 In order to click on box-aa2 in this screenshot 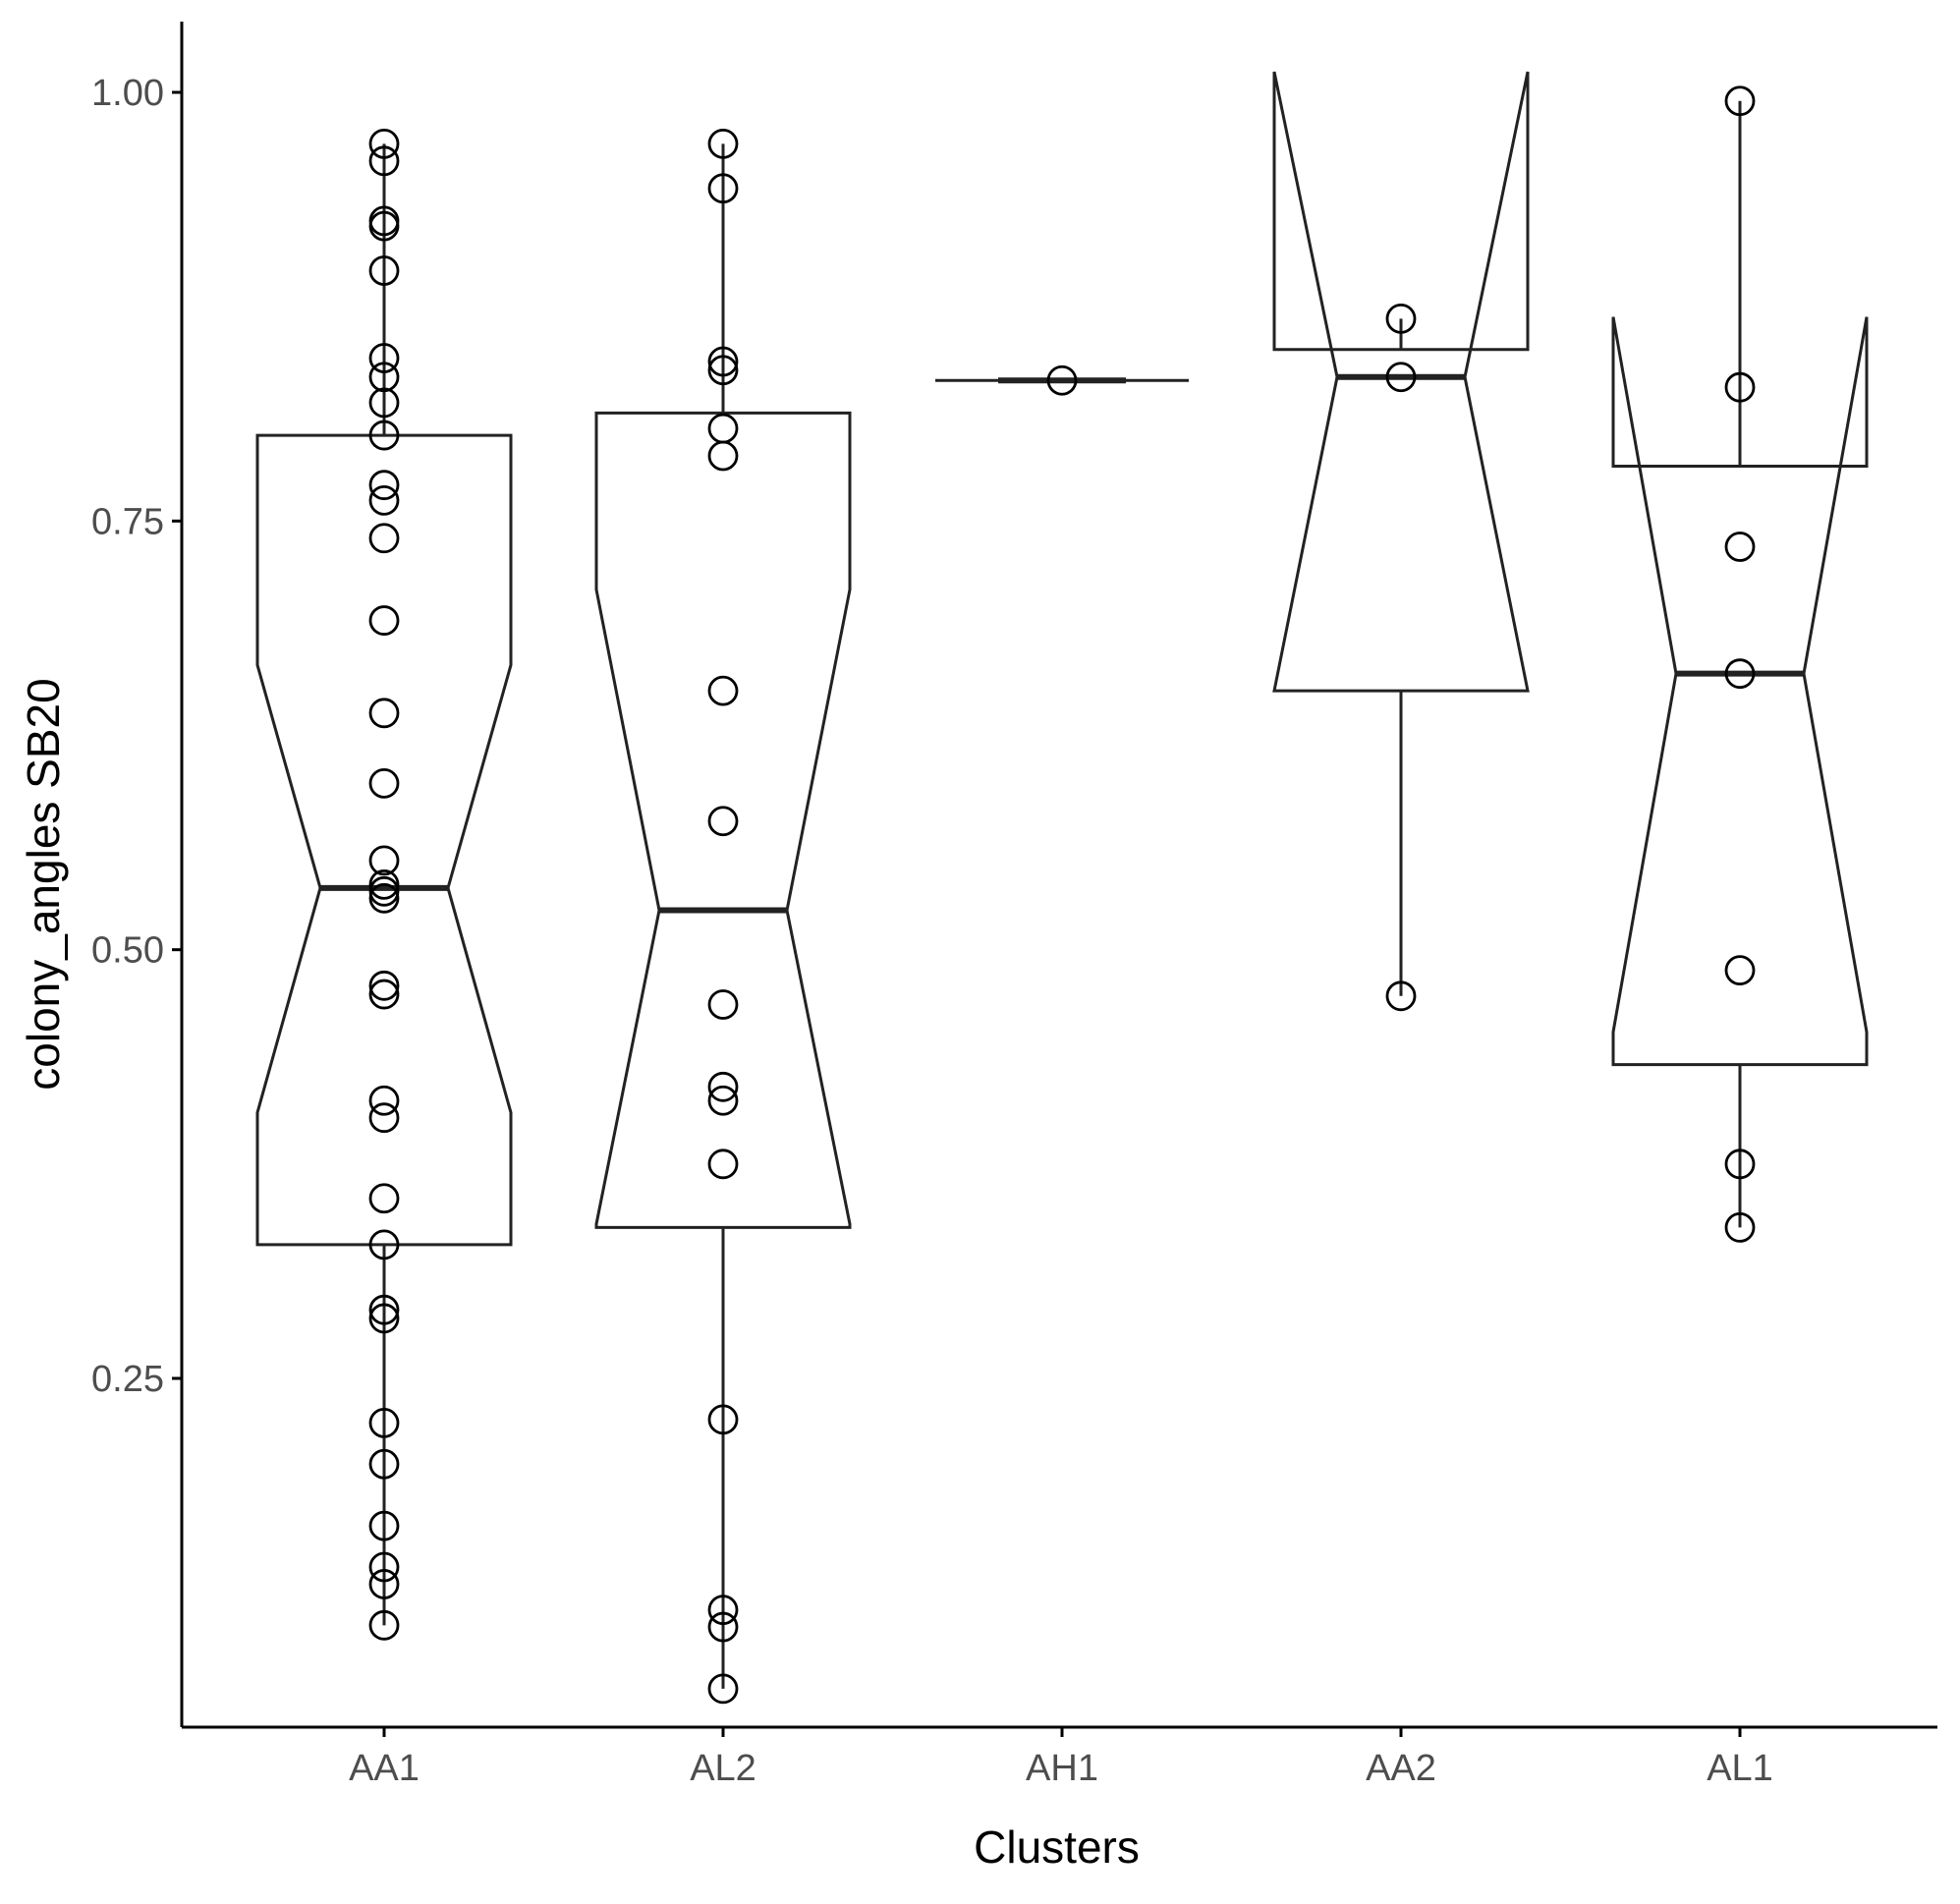, I will do `click(1401, 533)`.